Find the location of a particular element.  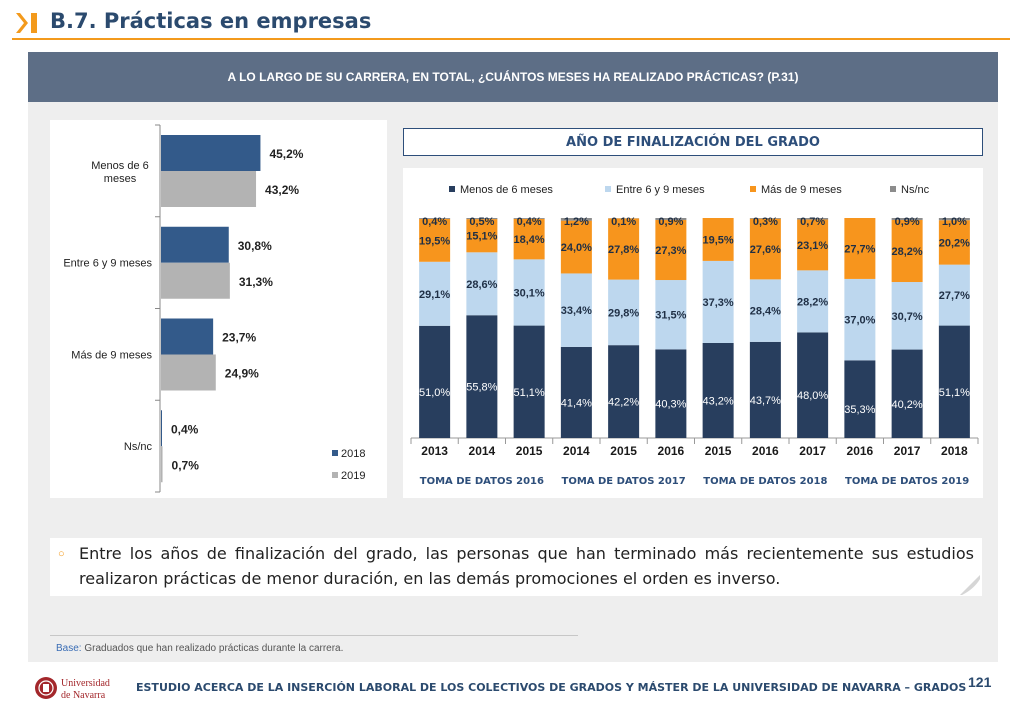

bar-data-label: 24,9% is located at coordinates (242, 374).